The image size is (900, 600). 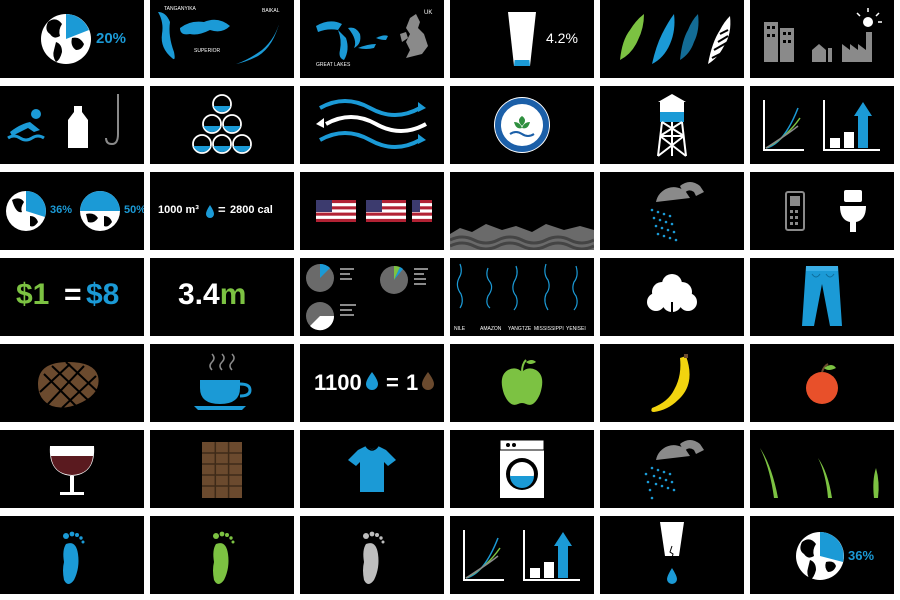 I want to click on big-number: 3.4m, so click(x=212, y=295).